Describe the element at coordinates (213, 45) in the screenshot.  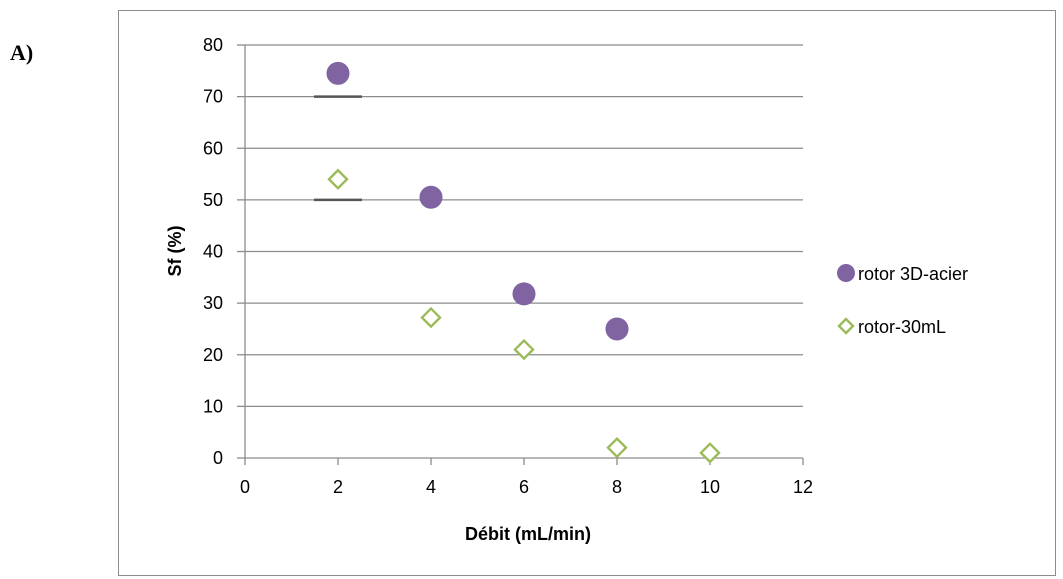
I see `y-tick-label-80: 80` at that location.